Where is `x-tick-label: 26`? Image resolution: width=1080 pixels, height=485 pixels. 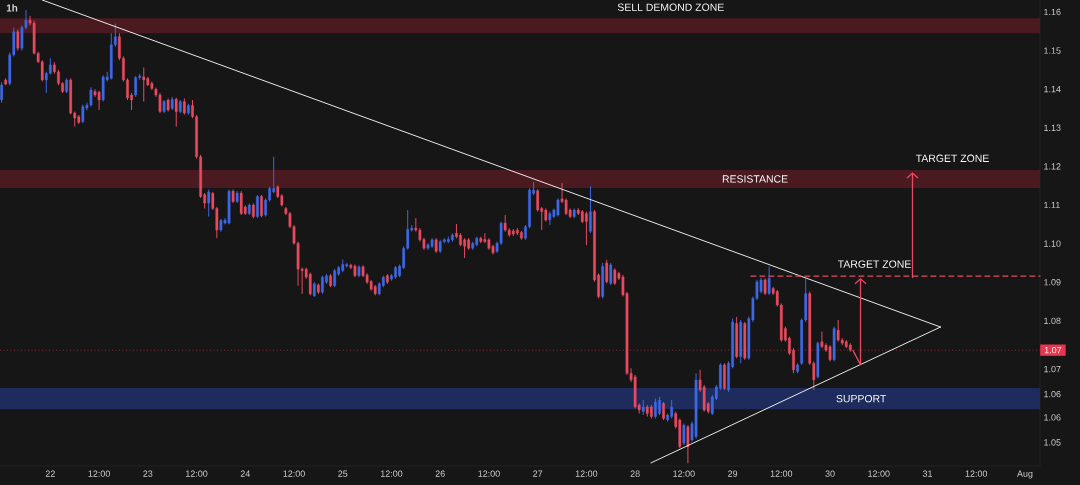
x-tick-label: 26 is located at coordinates (440, 473).